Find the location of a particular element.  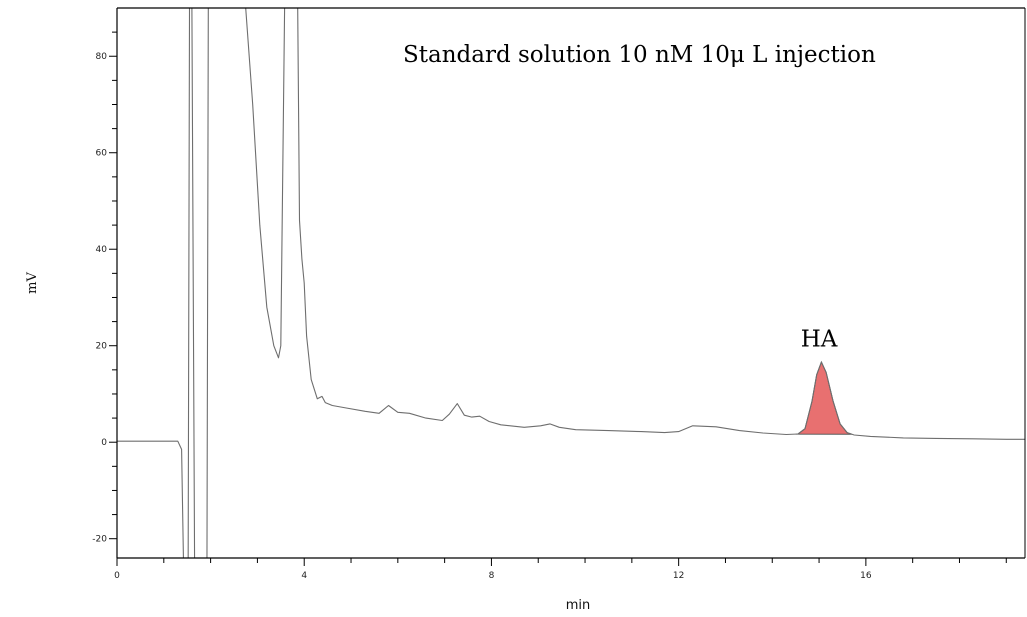

y-axis-label: mV is located at coordinates (32, 283).